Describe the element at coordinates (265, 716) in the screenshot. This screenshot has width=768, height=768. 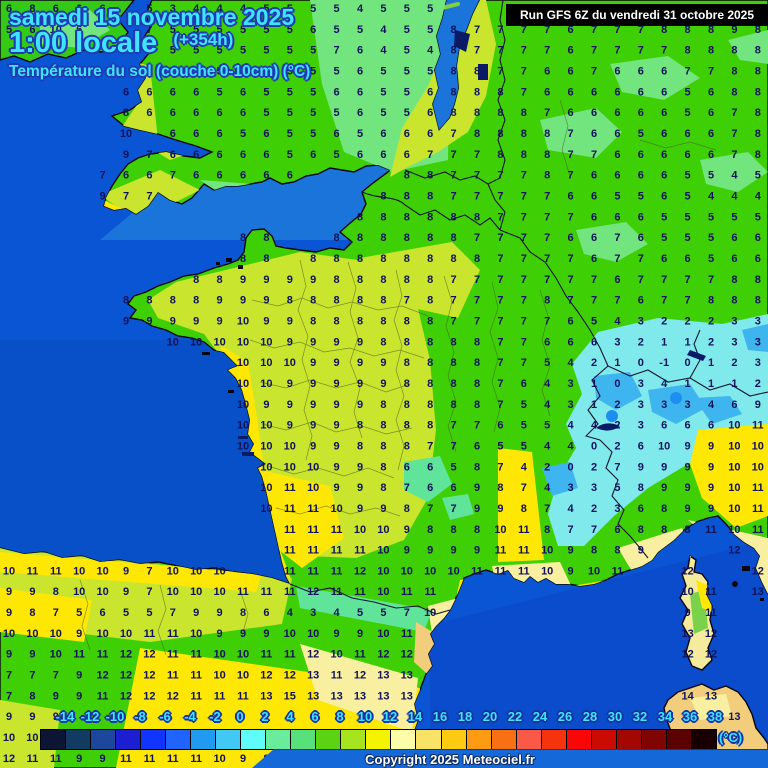
I see `scale-tick-label: 2` at that location.